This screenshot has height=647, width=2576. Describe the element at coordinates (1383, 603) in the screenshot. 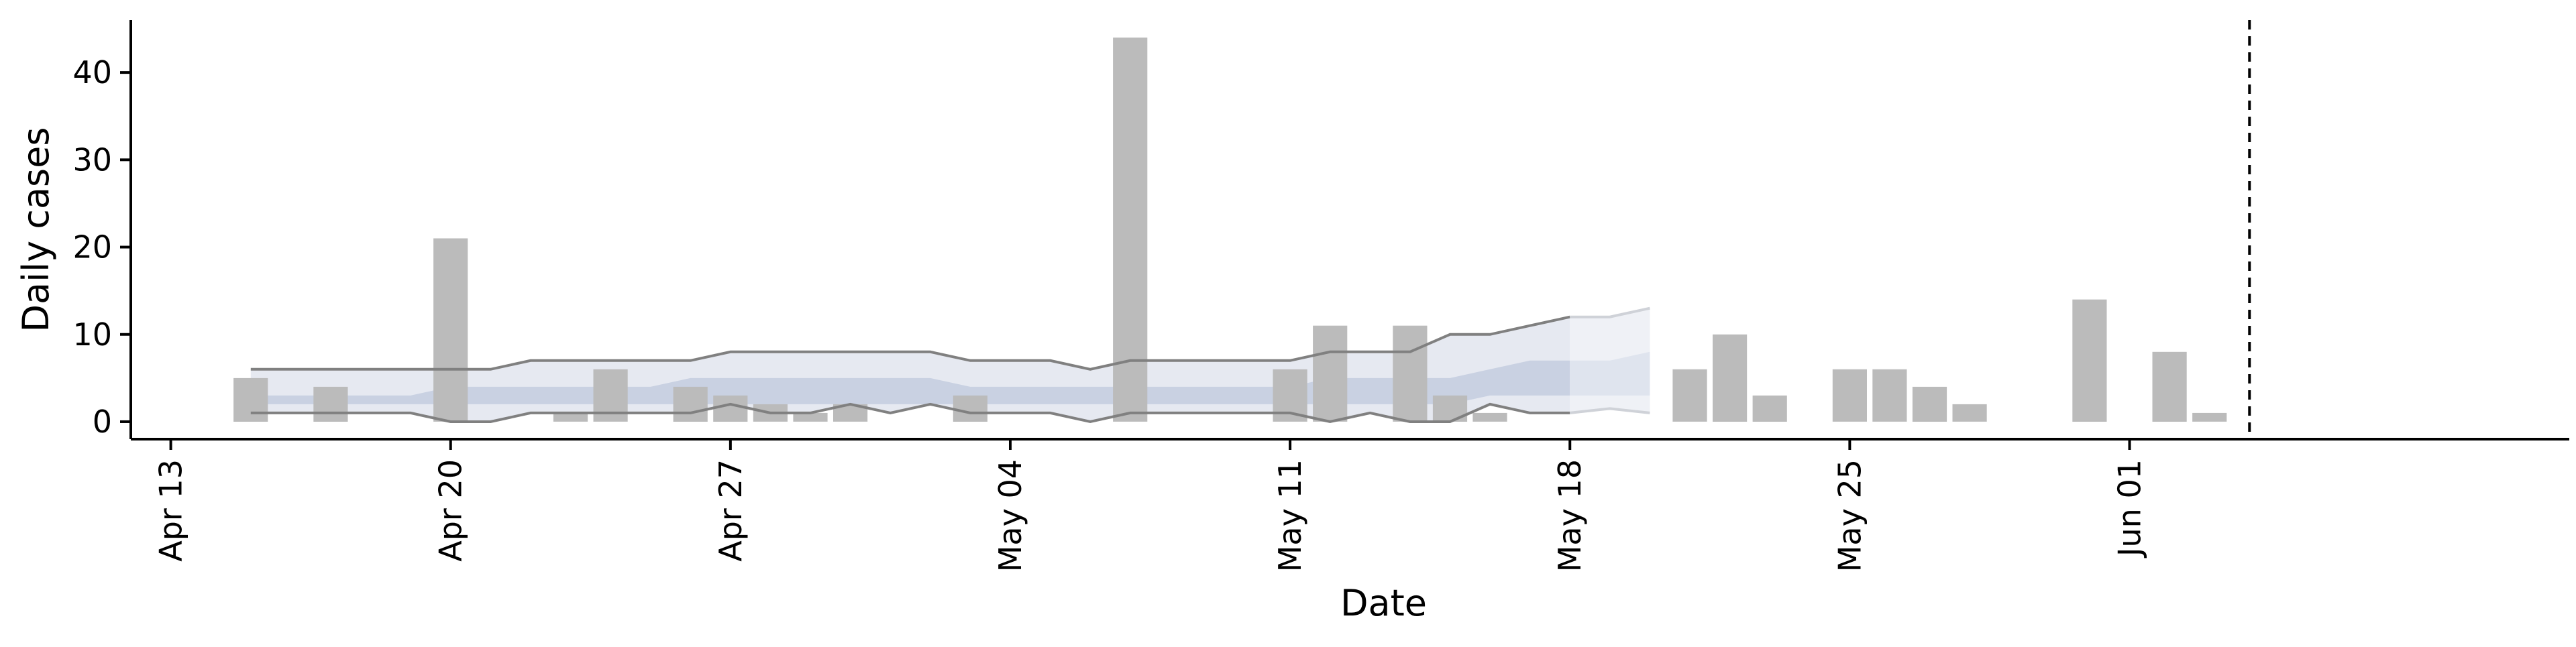

I see `x-axis-title: Date` at that location.